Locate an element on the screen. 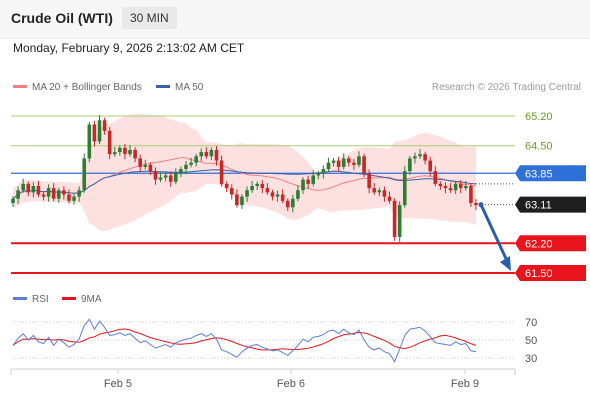 The width and height of the screenshot is (590, 400). rsi-panel: 70 50 30 is located at coordinates (274, 341).